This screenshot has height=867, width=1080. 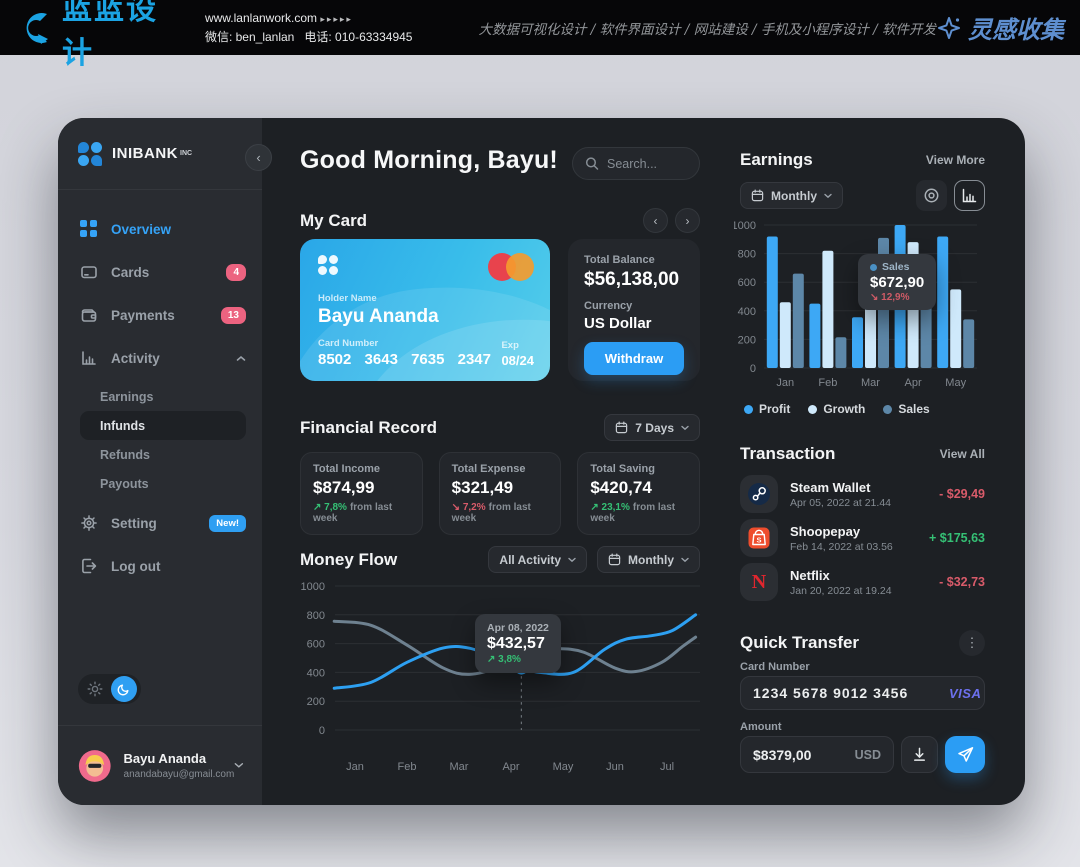 I want to click on view-all-link: View All, so click(x=962, y=454).